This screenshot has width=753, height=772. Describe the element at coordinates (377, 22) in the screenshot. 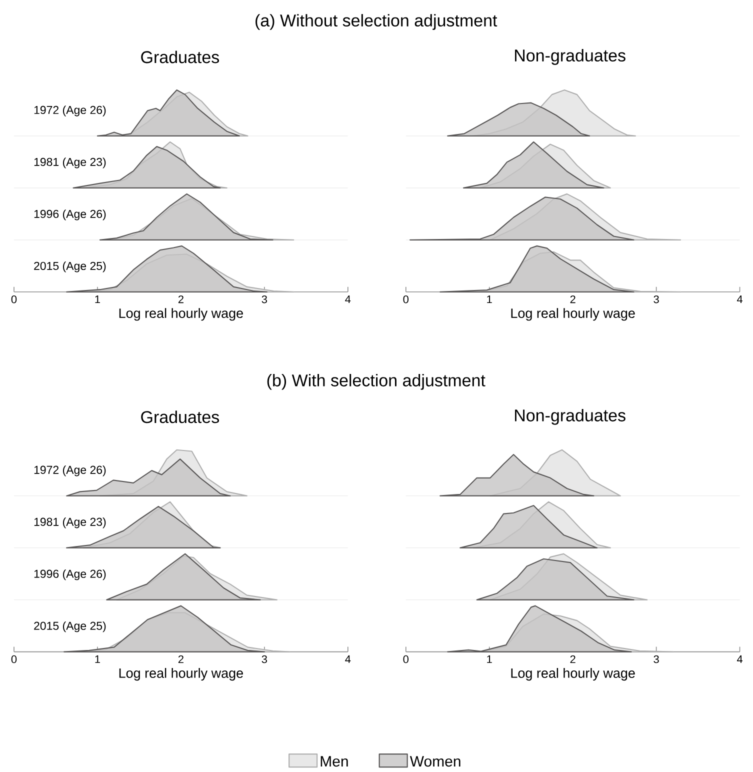

I see `chart-title: (a) Without selection adjustment` at that location.